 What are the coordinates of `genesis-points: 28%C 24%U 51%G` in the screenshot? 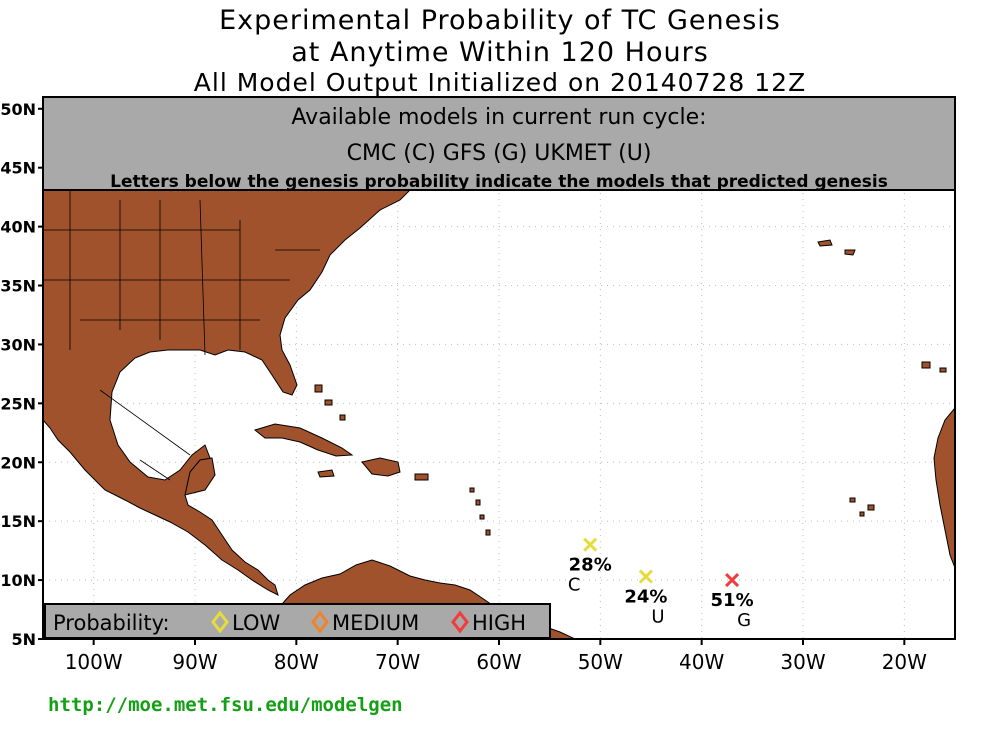 It's located at (661, 584).